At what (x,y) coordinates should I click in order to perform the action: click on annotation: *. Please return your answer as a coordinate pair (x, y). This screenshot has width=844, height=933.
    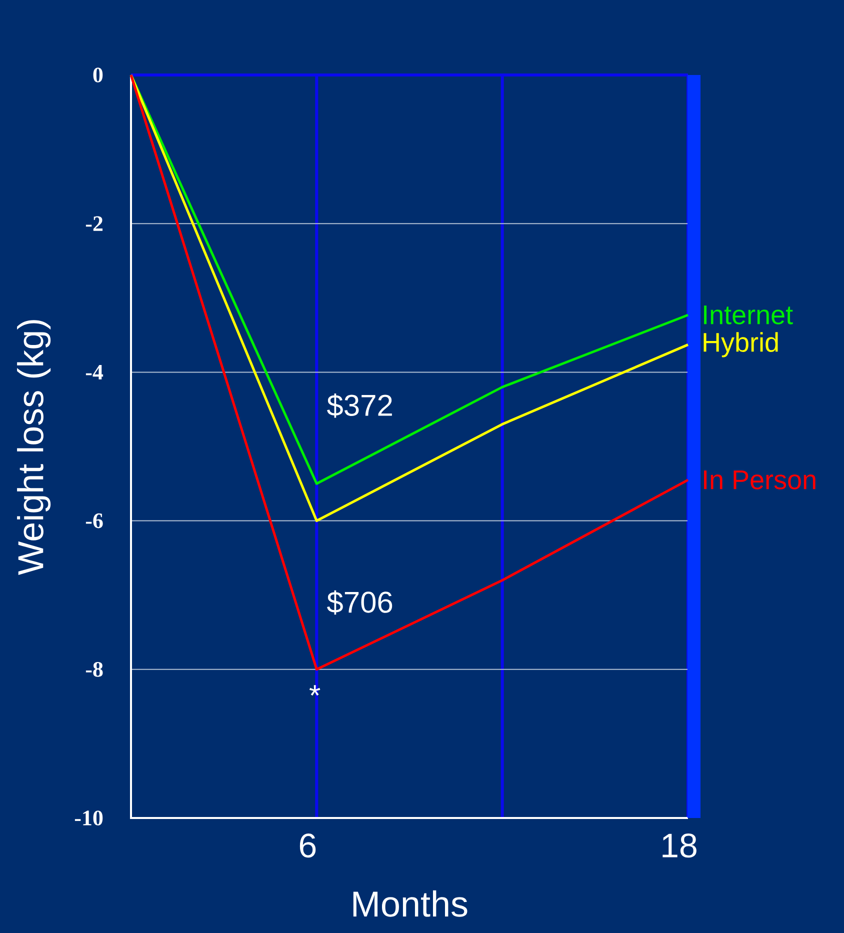
    Looking at the image, I should click on (314, 690).